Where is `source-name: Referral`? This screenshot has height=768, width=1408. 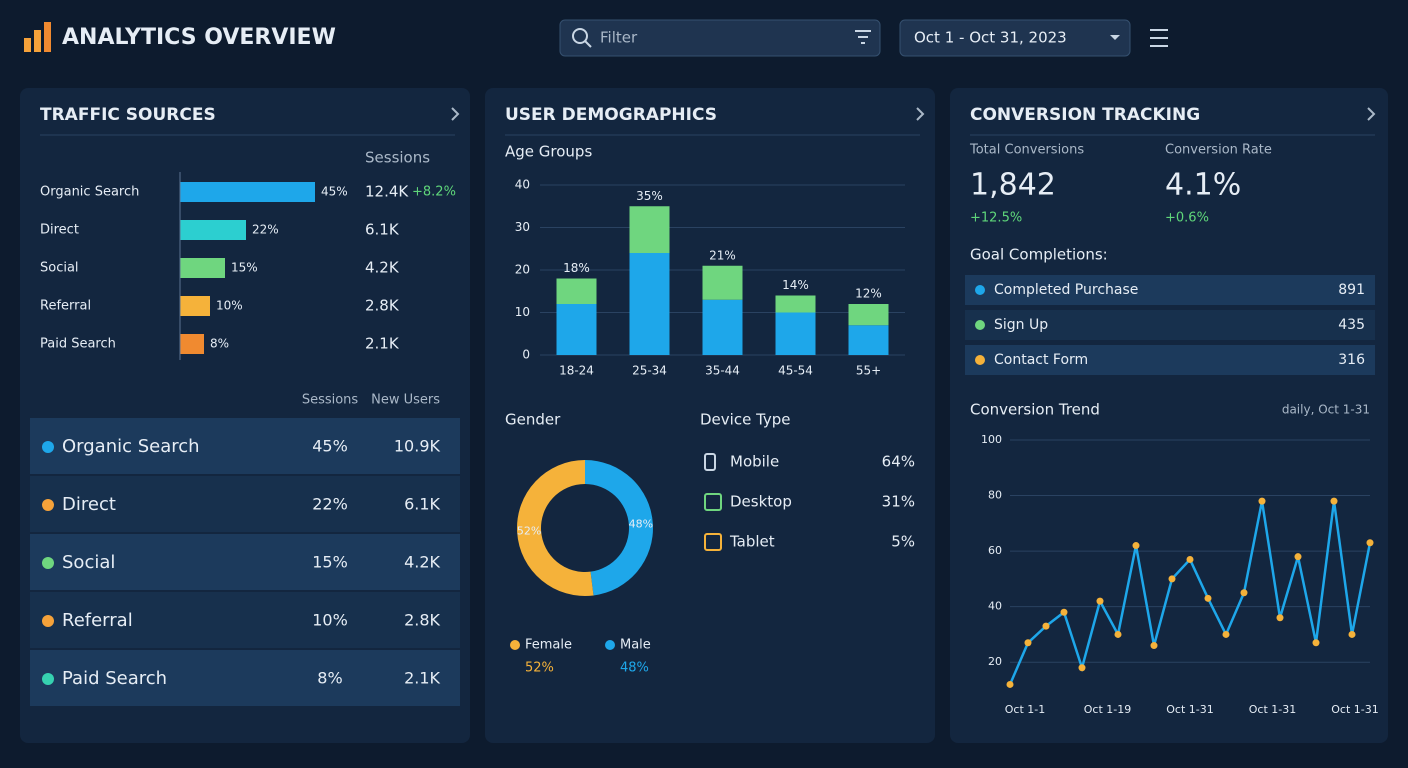
source-name: Referral is located at coordinates (65, 306).